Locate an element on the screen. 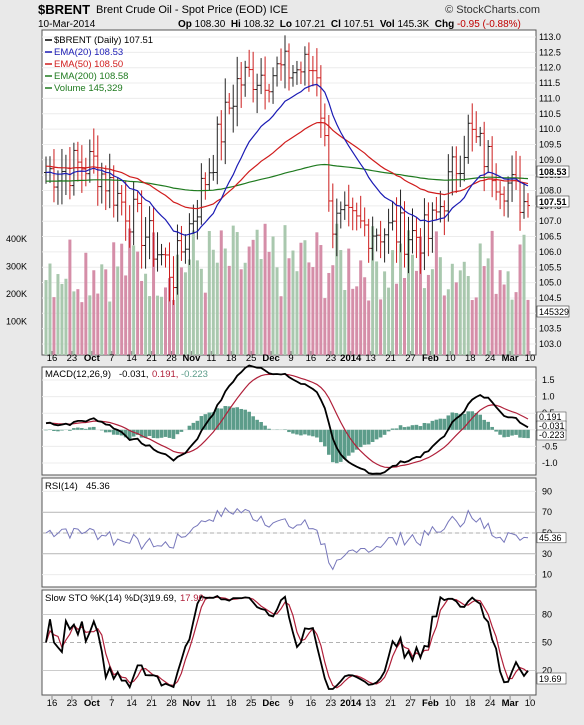  price-x-axis-label: 18 is located at coordinates (470, 358).